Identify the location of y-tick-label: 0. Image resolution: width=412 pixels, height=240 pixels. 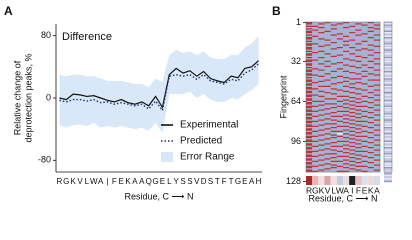
(48, 97).